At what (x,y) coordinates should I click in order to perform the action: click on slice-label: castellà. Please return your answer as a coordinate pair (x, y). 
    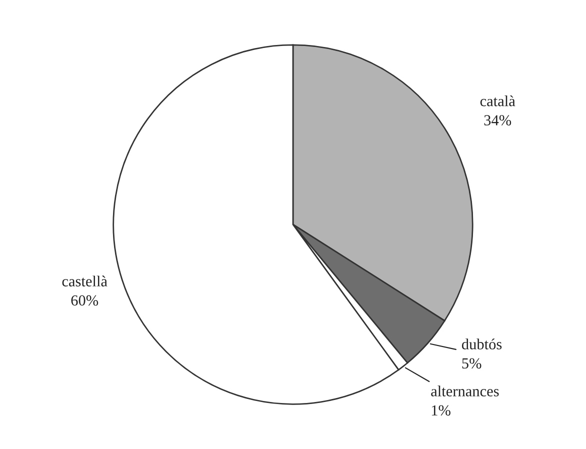
    Looking at the image, I should click on (85, 281).